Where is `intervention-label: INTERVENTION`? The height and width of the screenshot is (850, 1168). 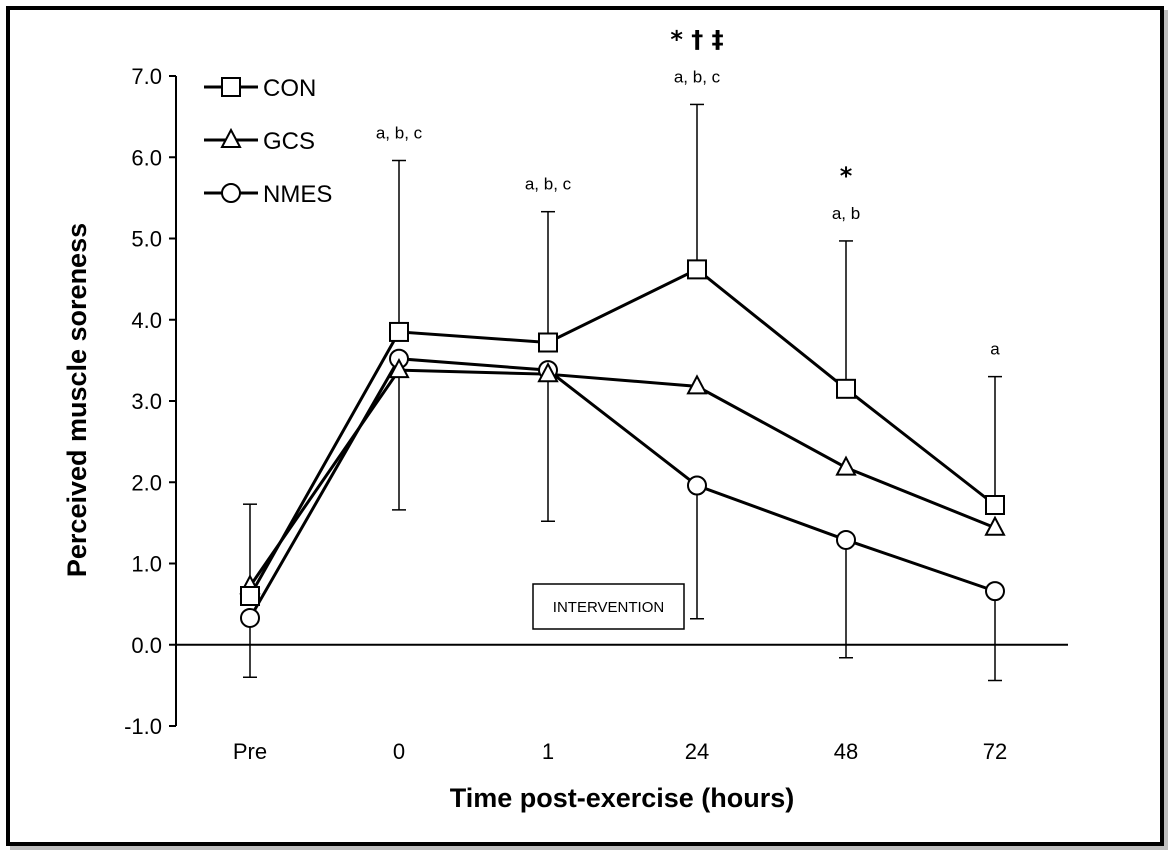 intervention-label: INTERVENTION is located at coordinates (608, 607).